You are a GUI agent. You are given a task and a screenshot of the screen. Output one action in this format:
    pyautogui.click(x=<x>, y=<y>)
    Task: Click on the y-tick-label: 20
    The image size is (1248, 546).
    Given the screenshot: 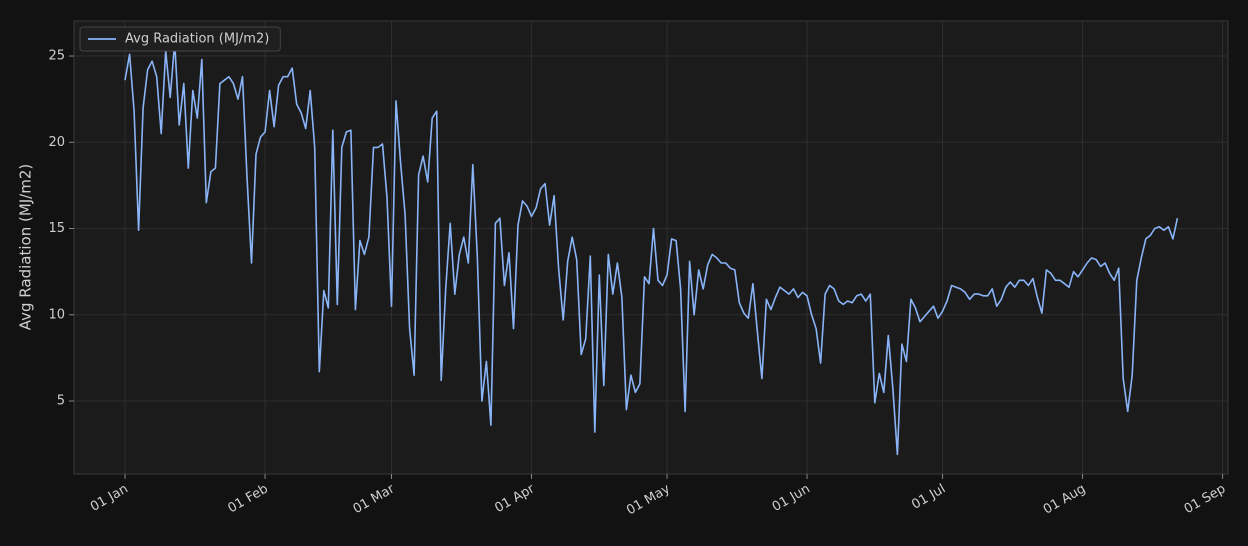 What is the action you would take?
    pyautogui.click(x=56, y=142)
    